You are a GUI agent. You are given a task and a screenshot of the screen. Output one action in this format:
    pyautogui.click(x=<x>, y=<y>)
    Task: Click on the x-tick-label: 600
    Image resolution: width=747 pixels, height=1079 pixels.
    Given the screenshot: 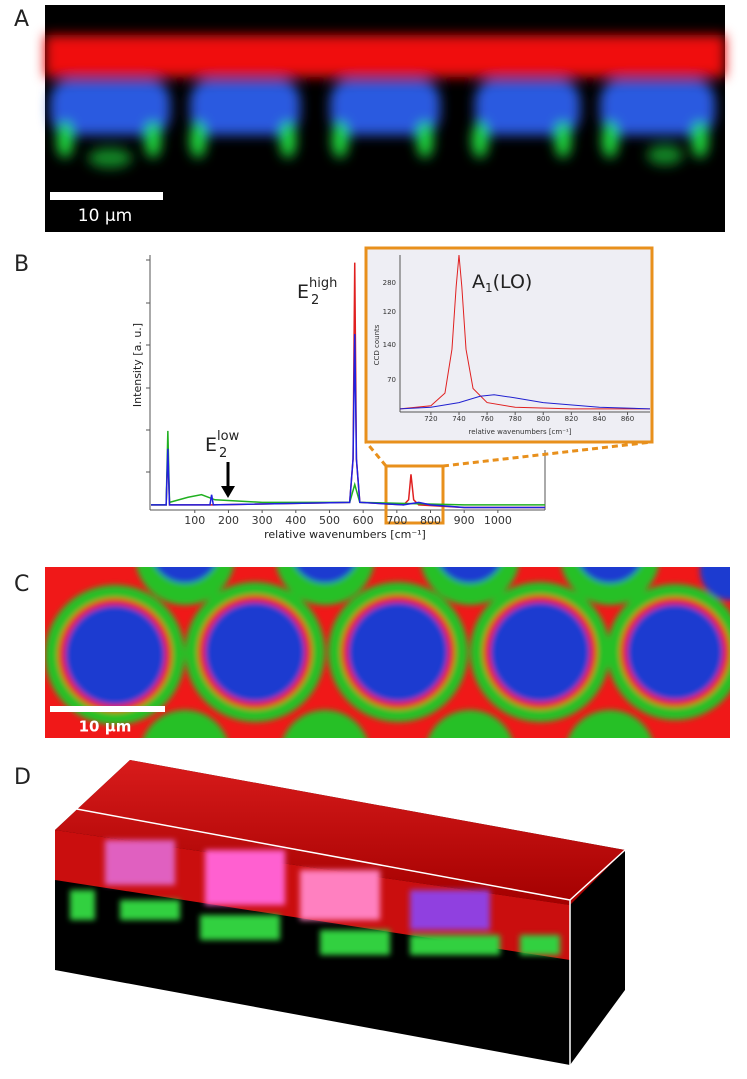 What is the action you would take?
    pyautogui.click(x=363, y=520)
    